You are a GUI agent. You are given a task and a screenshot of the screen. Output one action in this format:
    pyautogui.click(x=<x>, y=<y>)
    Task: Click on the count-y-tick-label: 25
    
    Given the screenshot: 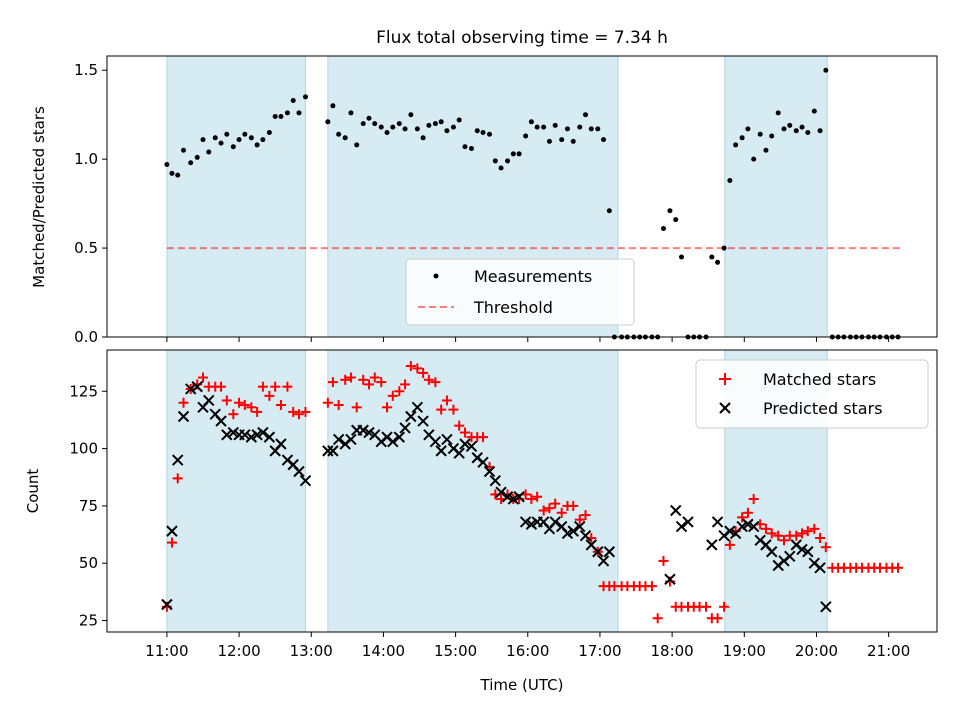 What is the action you would take?
    pyautogui.click(x=88, y=621)
    